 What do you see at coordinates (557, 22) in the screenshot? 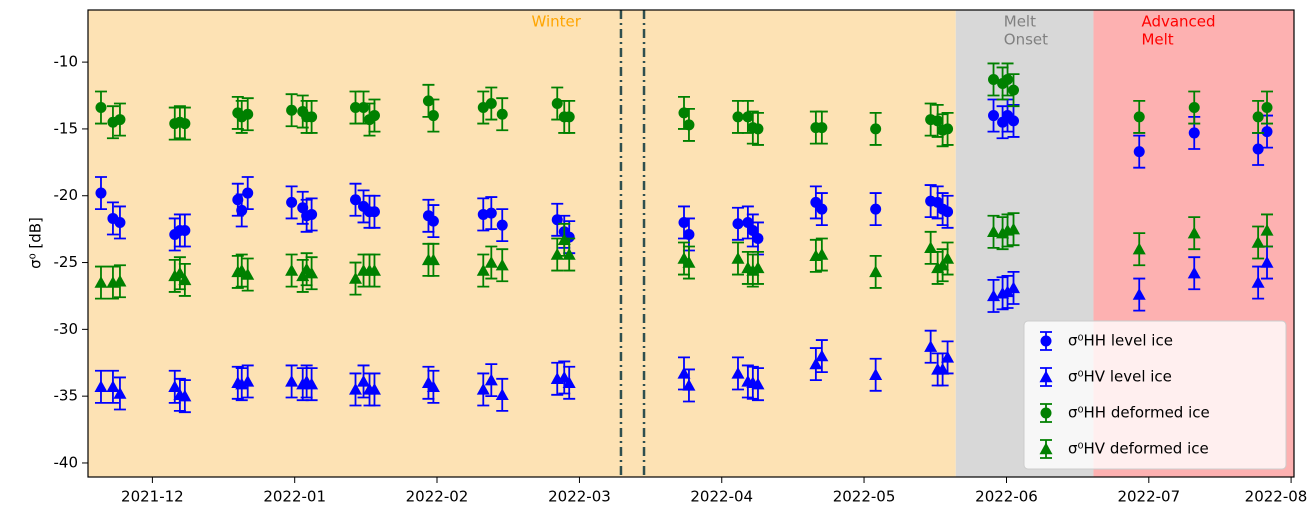
I see `region-label: Winter` at bounding box center [557, 22].